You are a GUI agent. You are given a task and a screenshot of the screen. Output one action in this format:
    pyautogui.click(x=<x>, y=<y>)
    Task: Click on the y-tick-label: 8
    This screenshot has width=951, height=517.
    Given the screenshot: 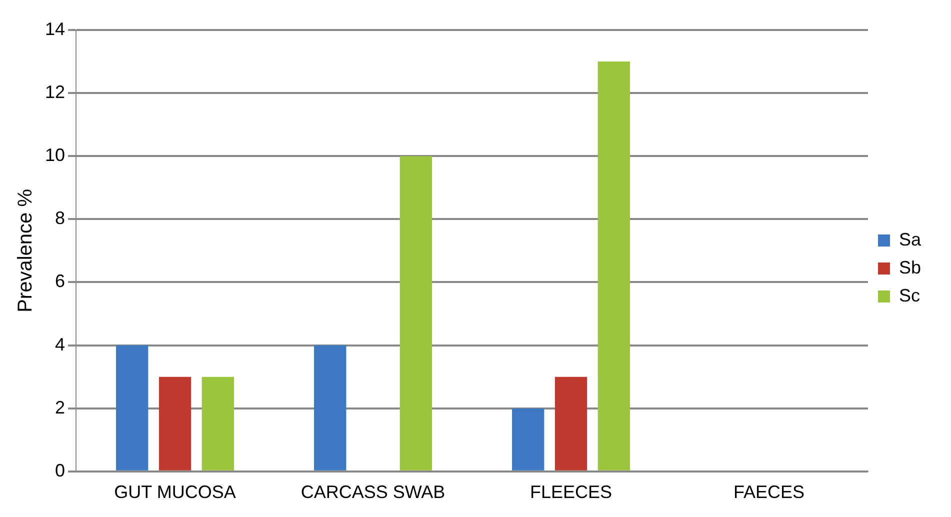 What is the action you would take?
    pyautogui.click(x=60, y=218)
    